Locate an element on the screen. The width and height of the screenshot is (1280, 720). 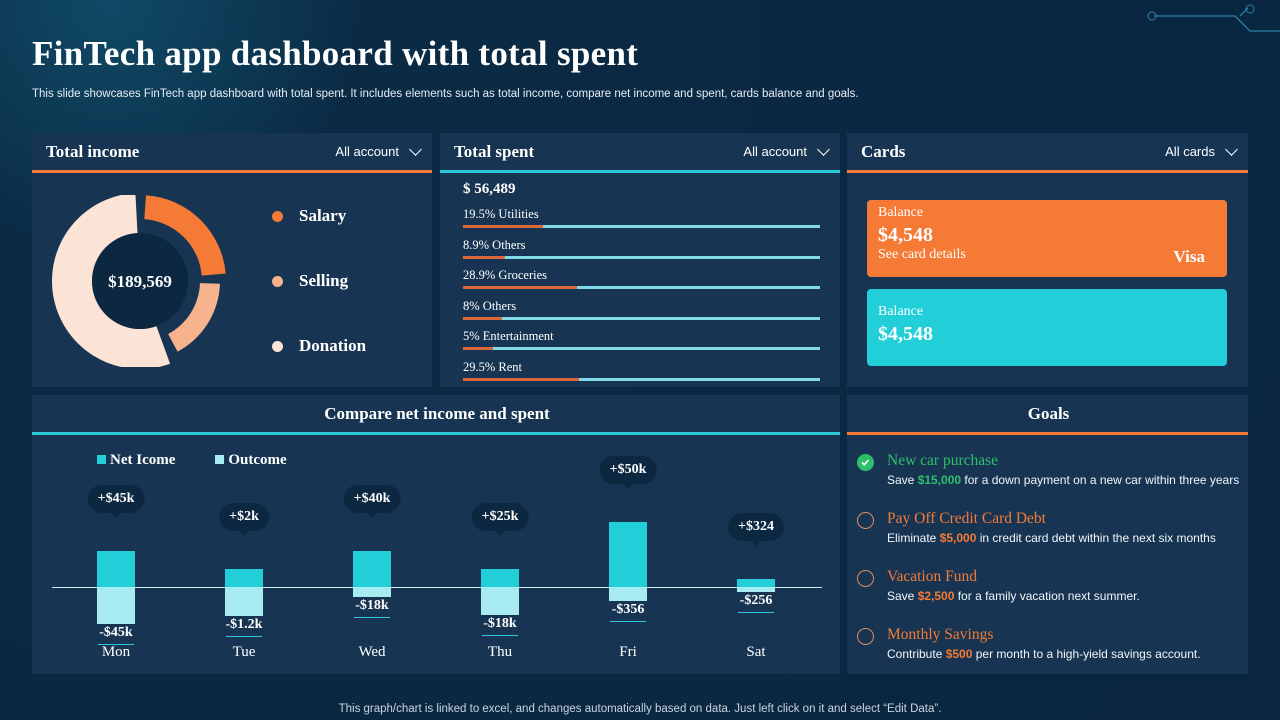
goal-text: for a family vacation next summer. is located at coordinates (1047, 596).